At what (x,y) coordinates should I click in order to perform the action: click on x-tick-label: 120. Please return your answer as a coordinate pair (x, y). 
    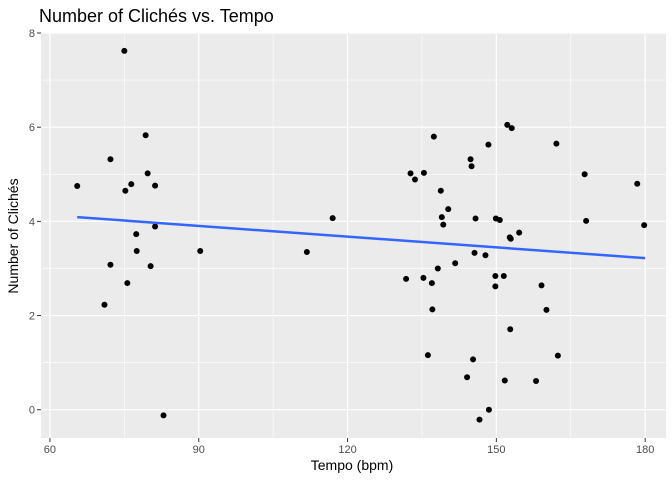
    Looking at the image, I should click on (347, 450).